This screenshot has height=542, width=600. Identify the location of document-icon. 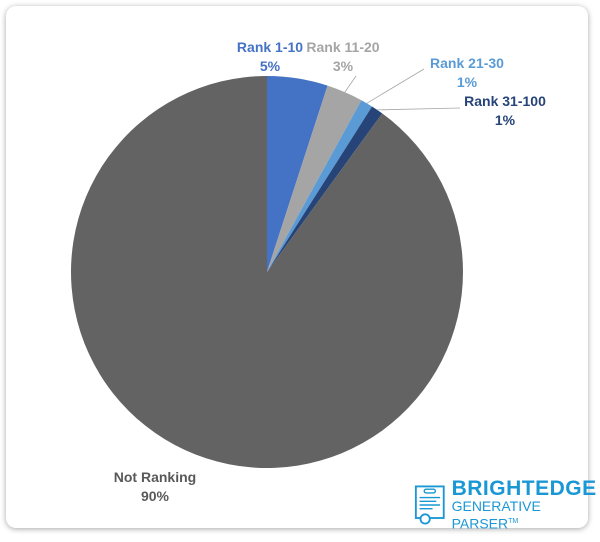
(429, 505).